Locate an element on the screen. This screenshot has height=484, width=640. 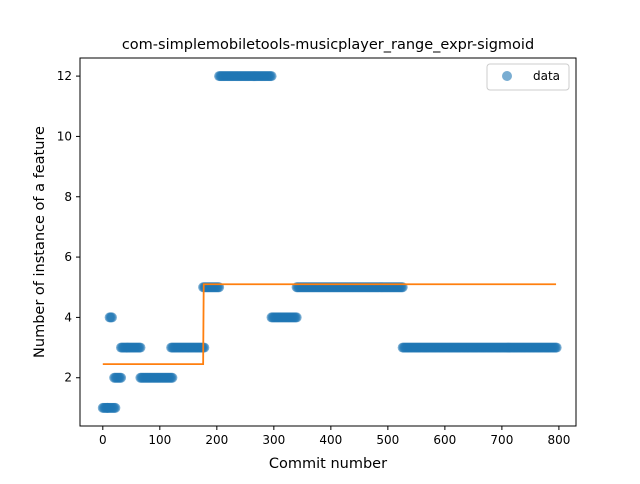
y-tick-label: 12 is located at coordinates (64, 76).